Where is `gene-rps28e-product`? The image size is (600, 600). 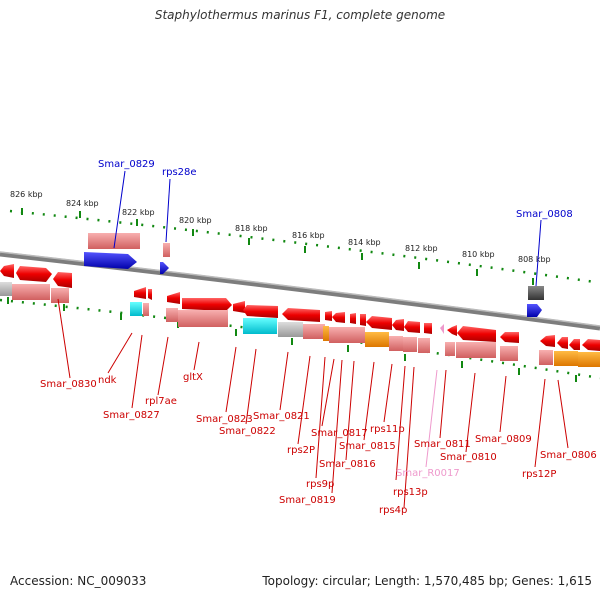 gene-rps28e-product is located at coordinates (166, 250).